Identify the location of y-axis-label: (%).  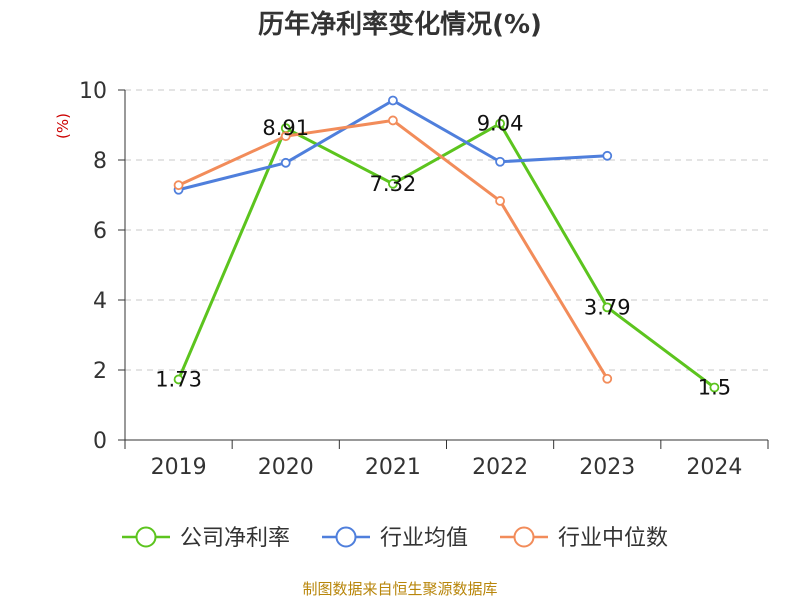
(63, 126).